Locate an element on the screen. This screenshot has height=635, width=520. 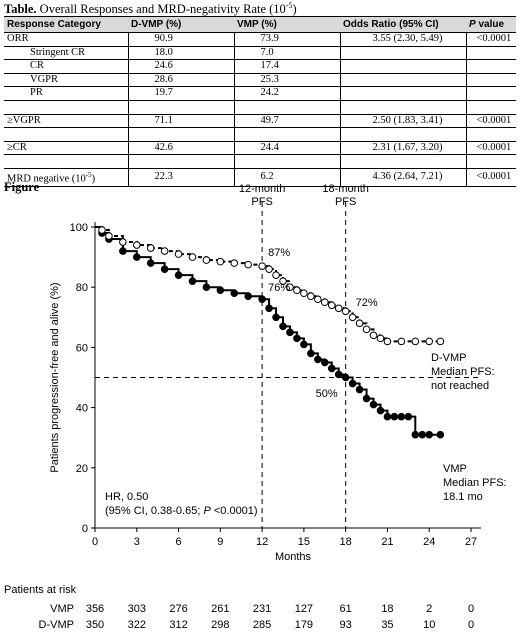
cell-dvmp: 42.6 is located at coordinates (180, 148).